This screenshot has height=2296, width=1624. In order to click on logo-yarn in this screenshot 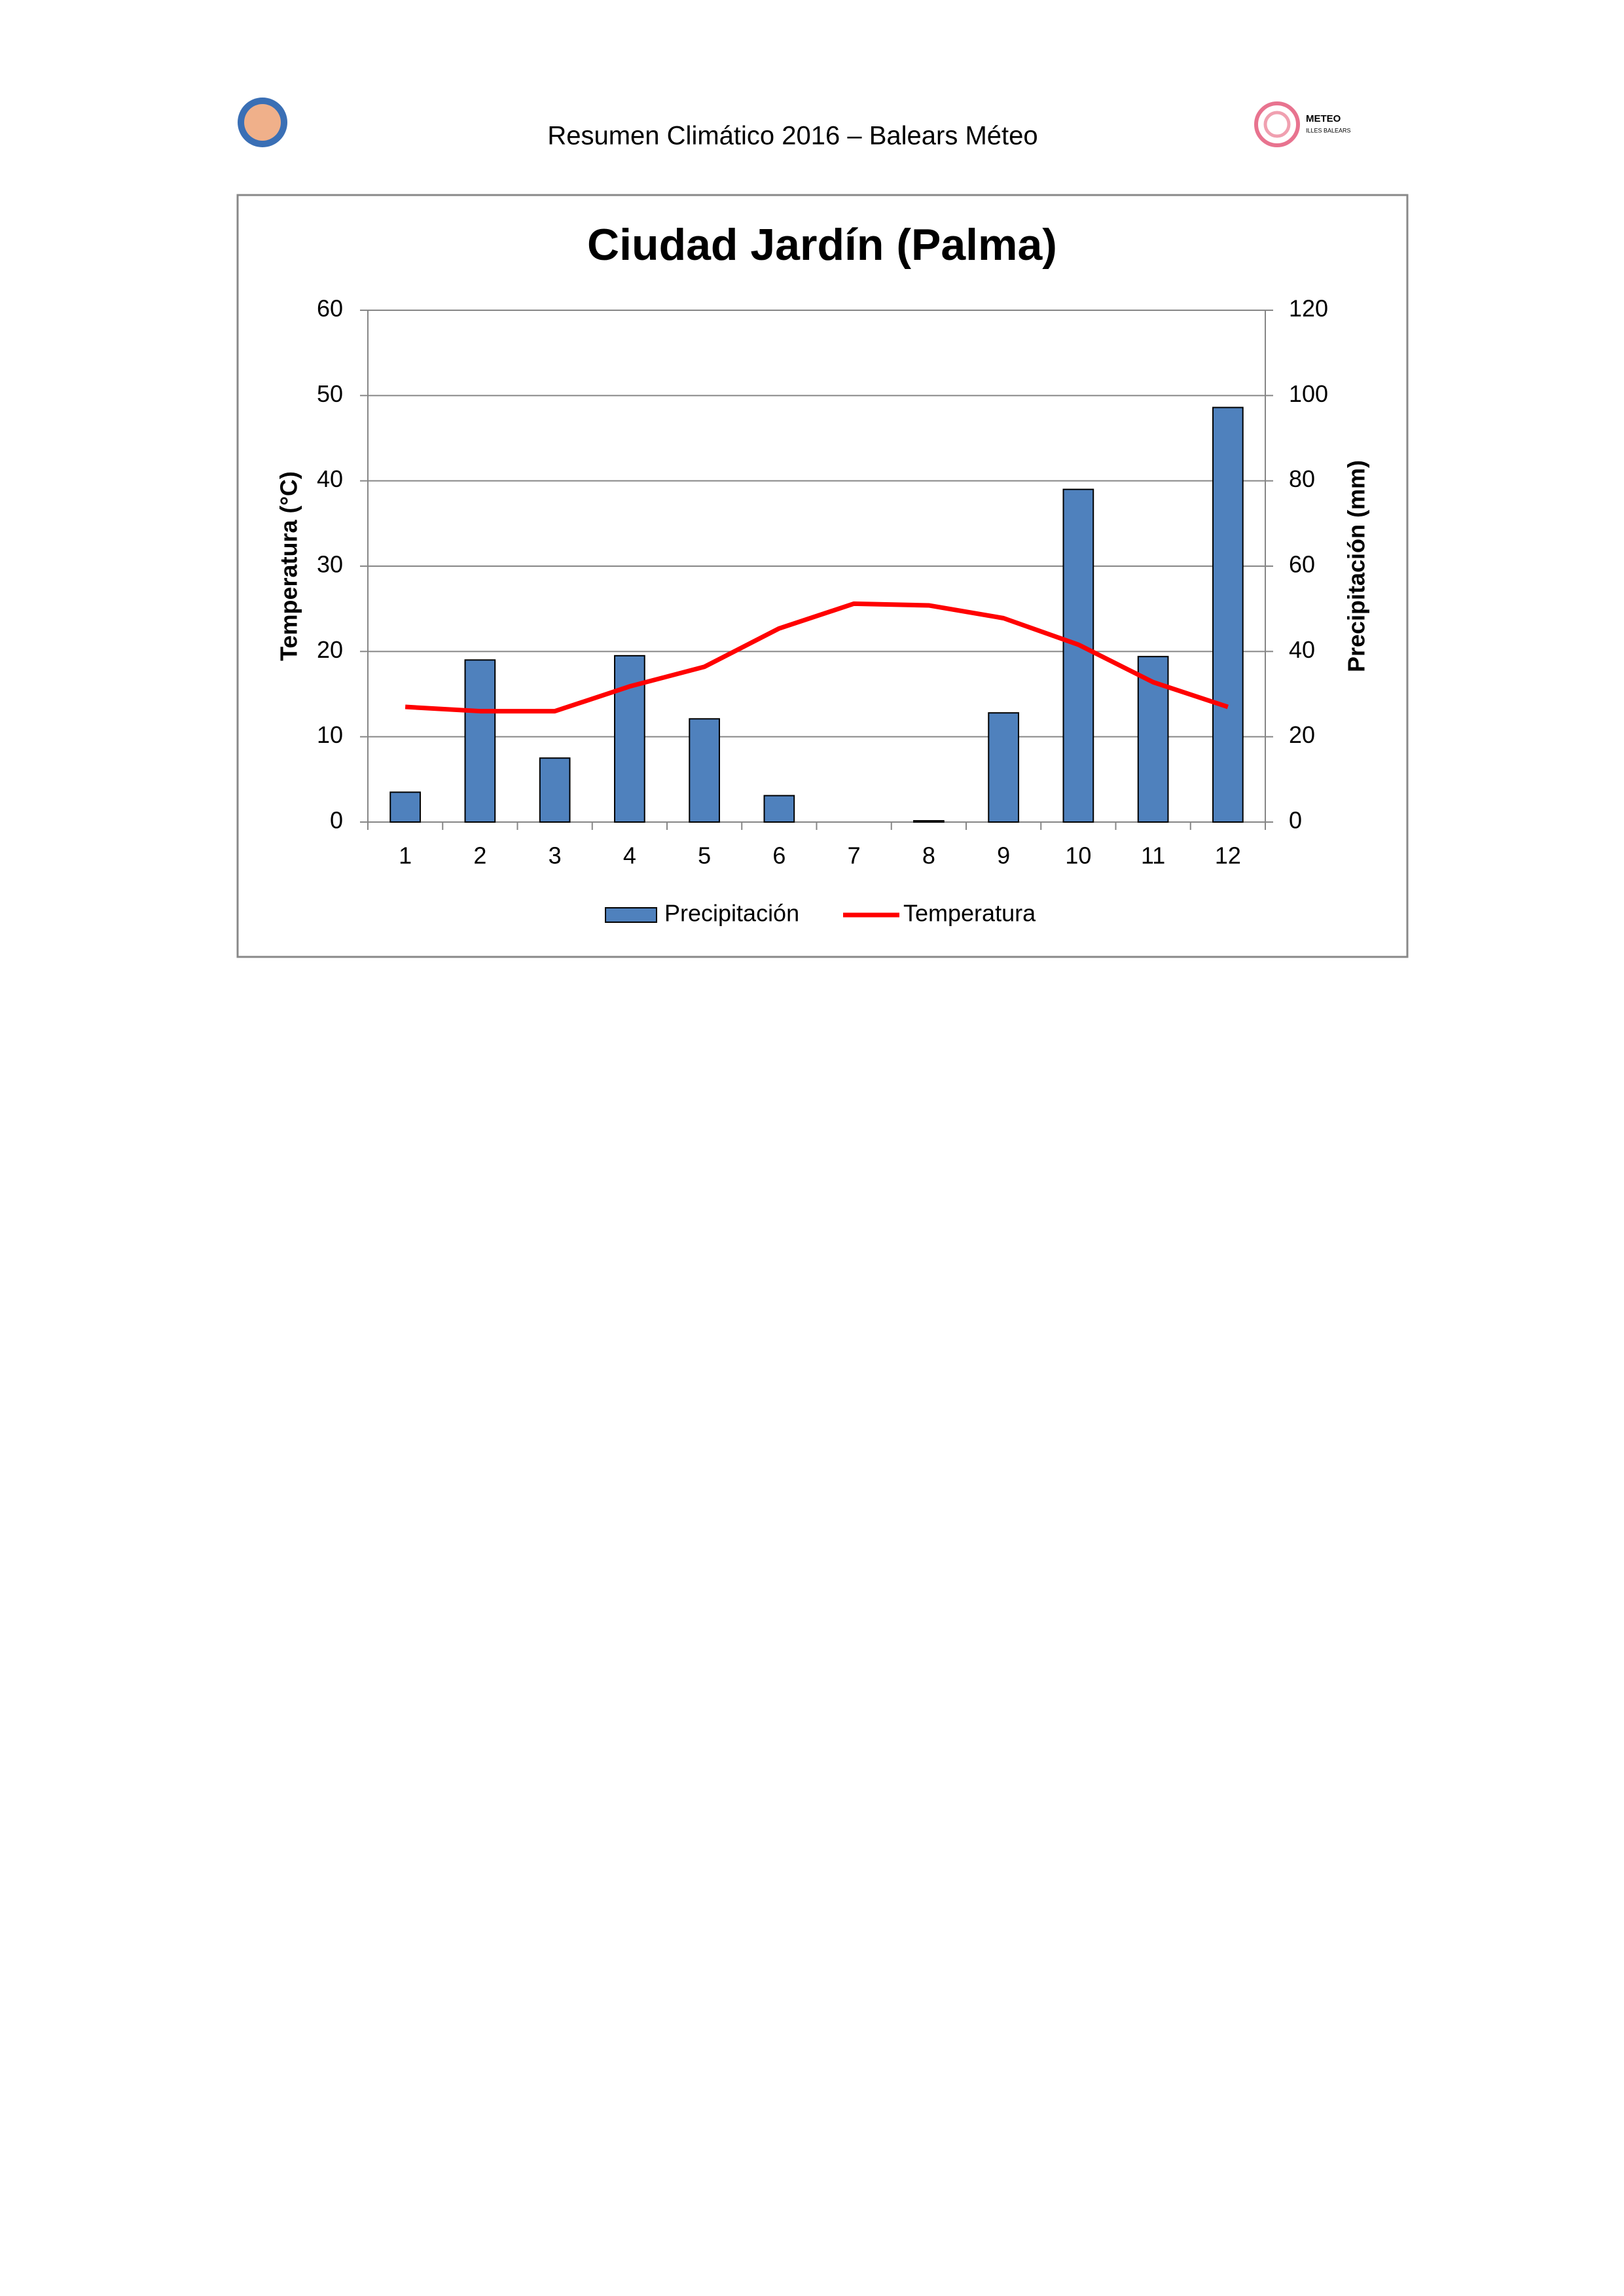, I will do `click(1277, 124)`.